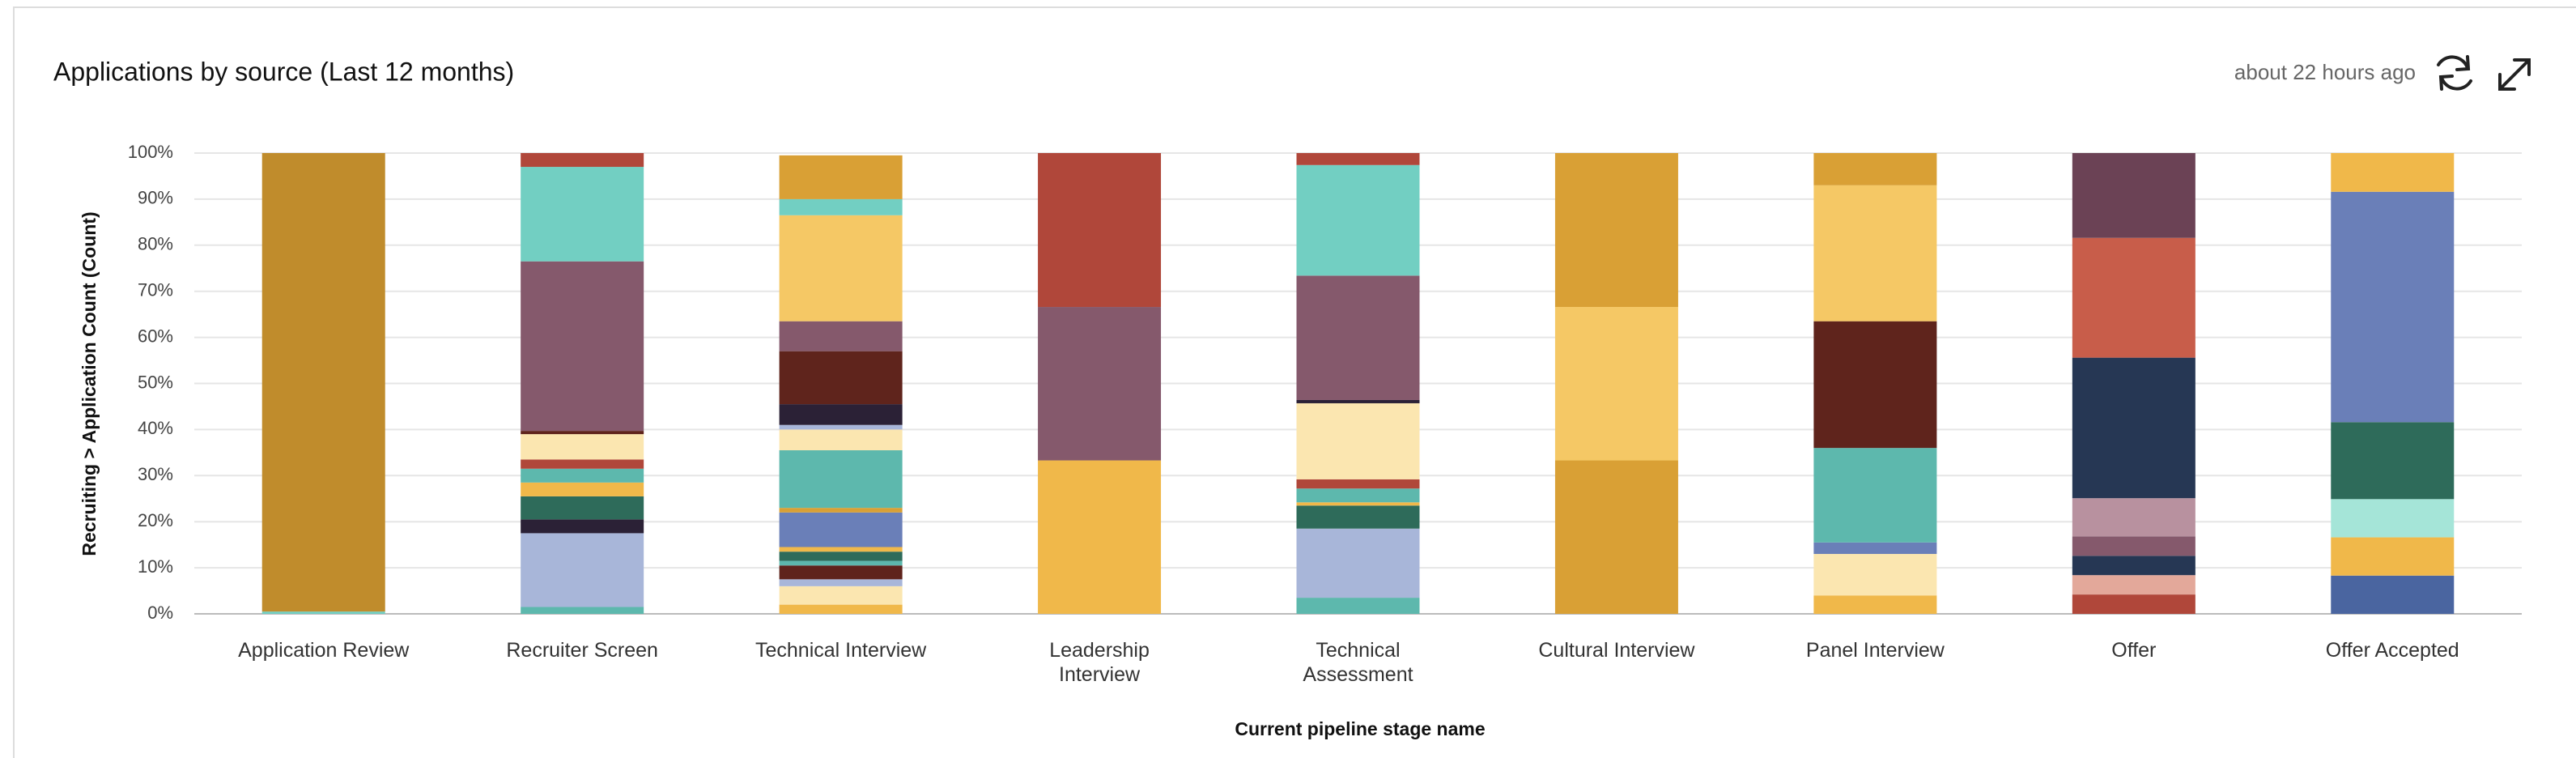 The image size is (2576, 758). What do you see at coordinates (151, 152) in the screenshot?
I see `y-tick-label: 100%` at bounding box center [151, 152].